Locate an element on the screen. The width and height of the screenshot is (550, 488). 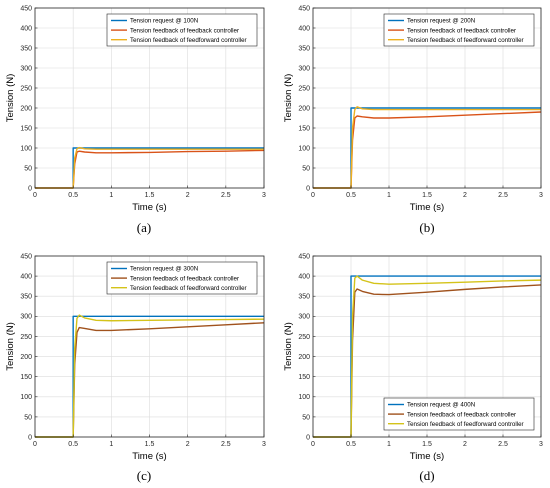
panel-caption: (d) is located at coordinates (426, 475).